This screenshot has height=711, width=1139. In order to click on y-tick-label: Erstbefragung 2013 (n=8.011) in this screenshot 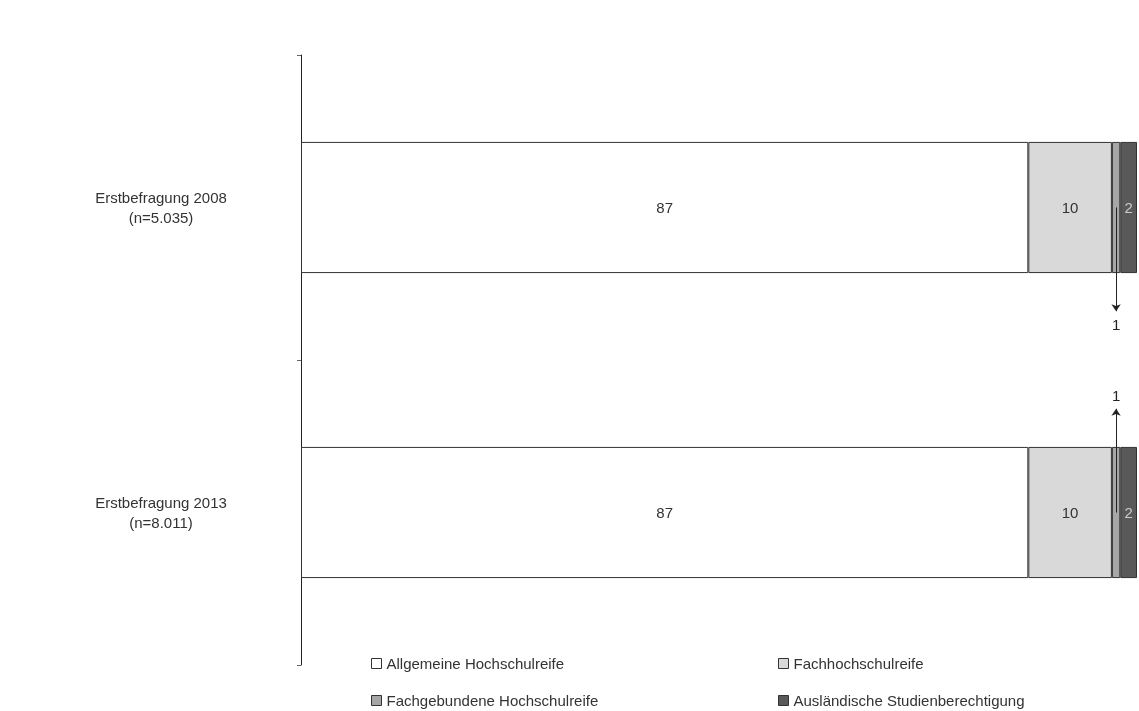, I will do `click(161, 512)`.